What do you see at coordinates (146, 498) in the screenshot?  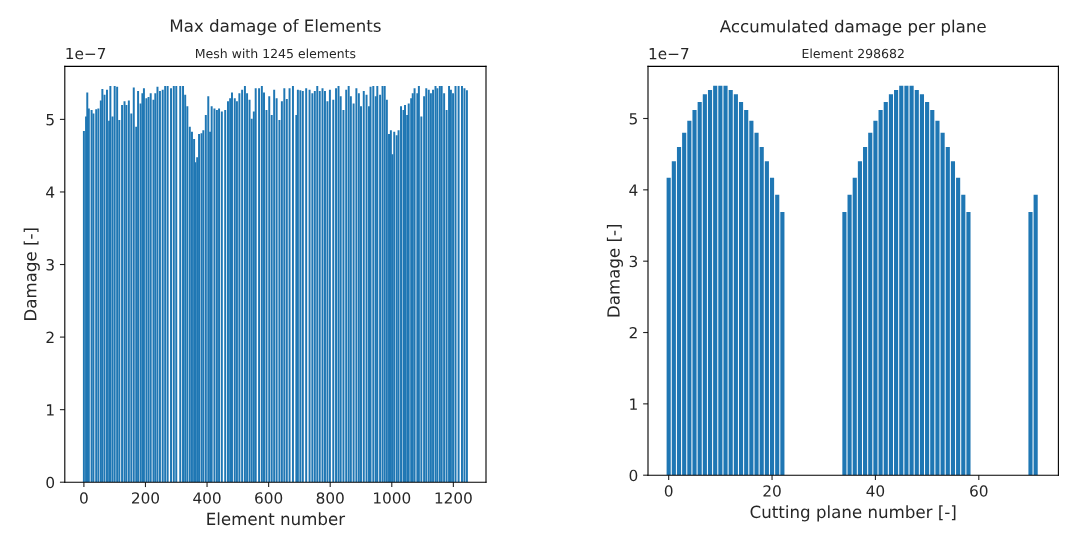 I see `x-tick-label: 200` at bounding box center [146, 498].